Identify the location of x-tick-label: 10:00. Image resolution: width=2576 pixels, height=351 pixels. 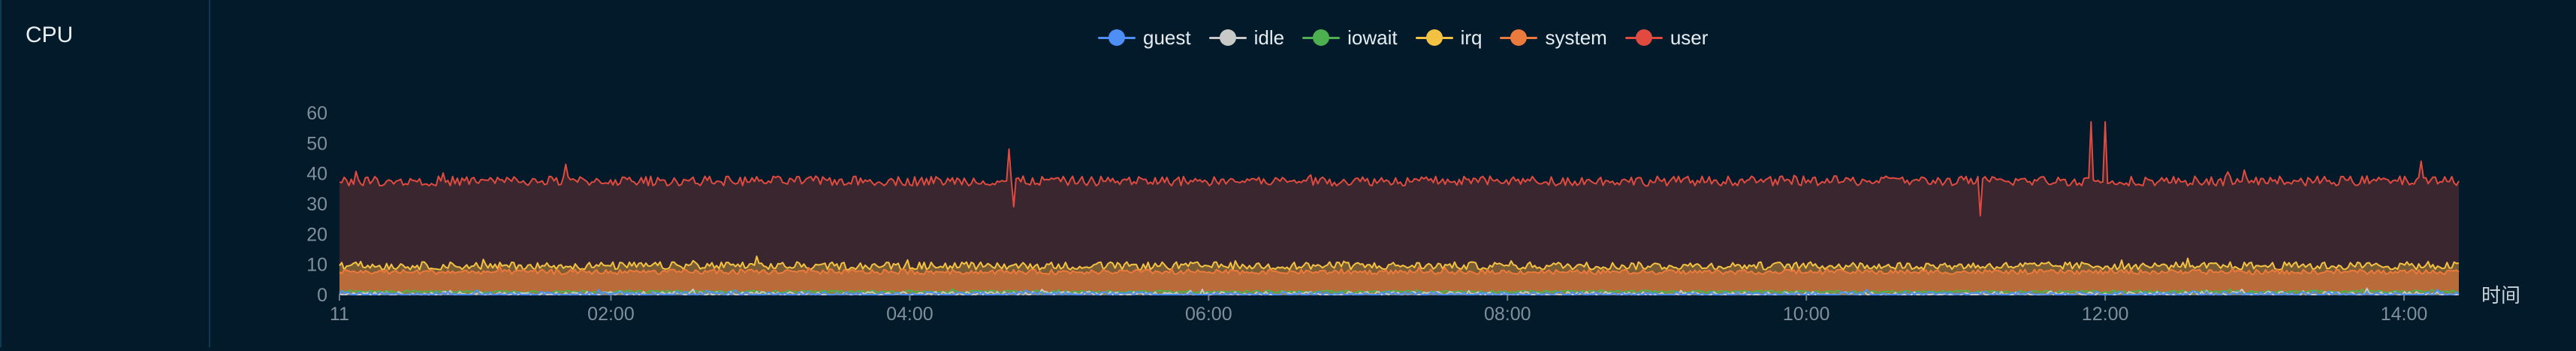
(1806, 314).